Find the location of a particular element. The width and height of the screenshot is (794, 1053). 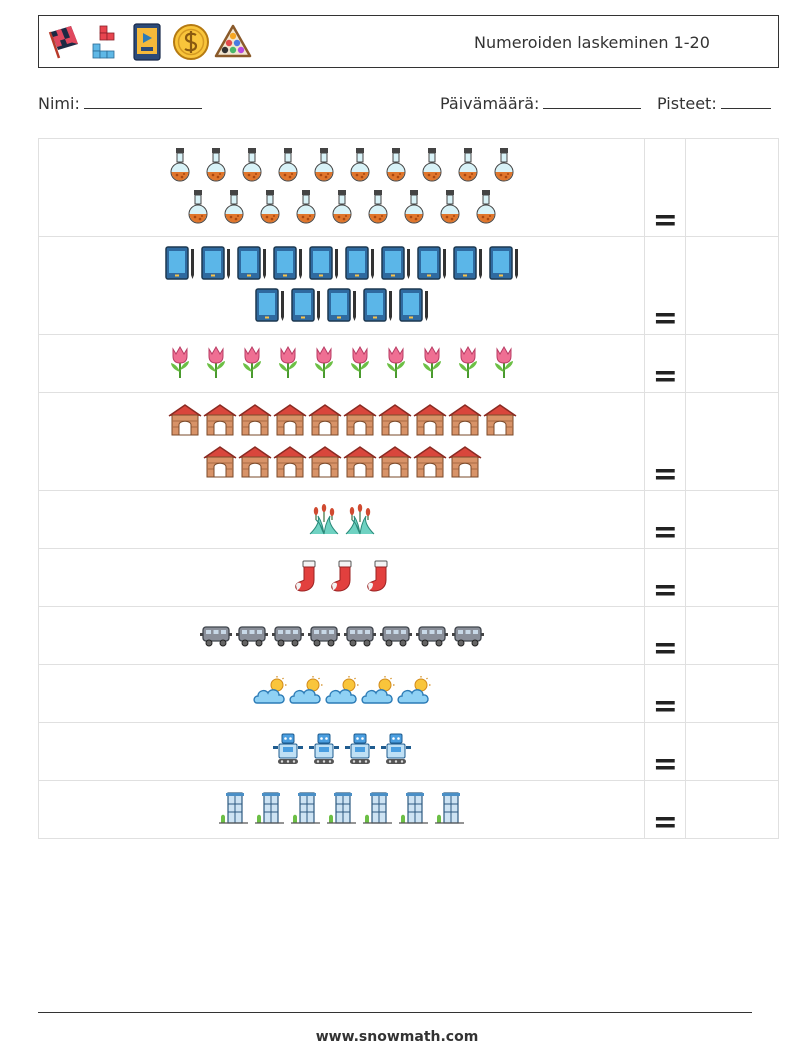

score-blank is located at coordinates (745, 102).